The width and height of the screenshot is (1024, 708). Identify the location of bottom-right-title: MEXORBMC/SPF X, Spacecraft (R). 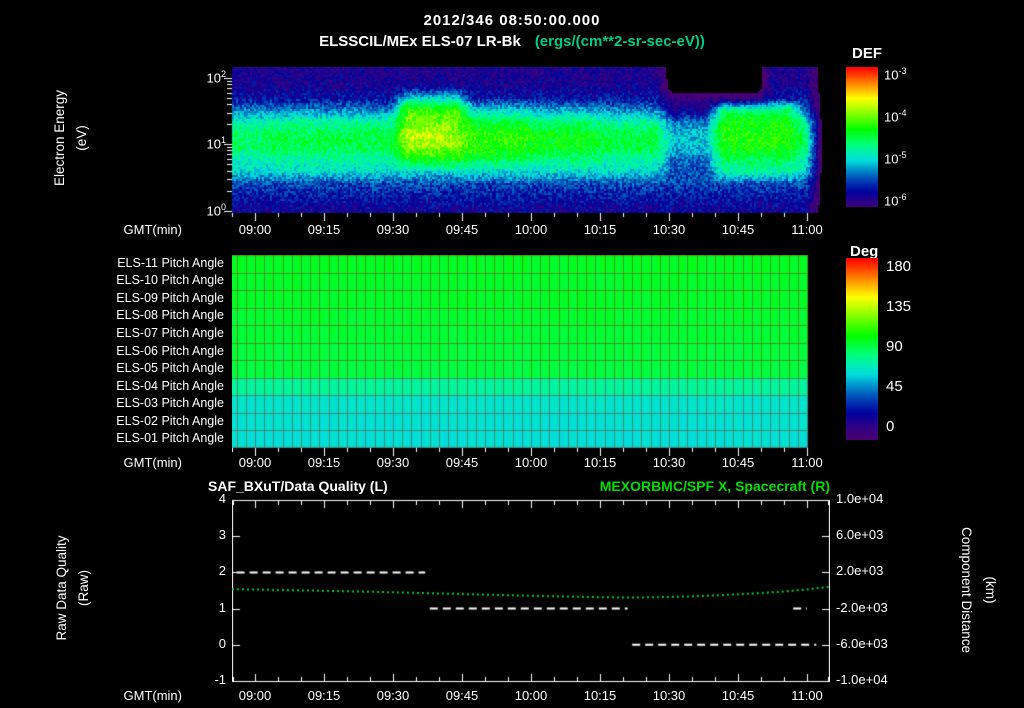
(714, 486).